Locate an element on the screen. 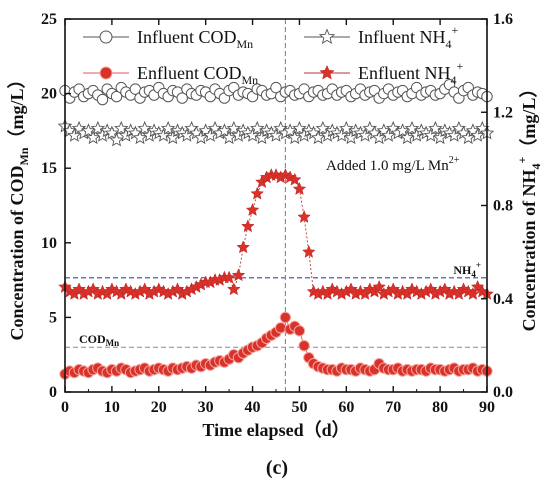 The width and height of the screenshot is (550, 490). y-left-tick-label: 15 is located at coordinates (49, 168).